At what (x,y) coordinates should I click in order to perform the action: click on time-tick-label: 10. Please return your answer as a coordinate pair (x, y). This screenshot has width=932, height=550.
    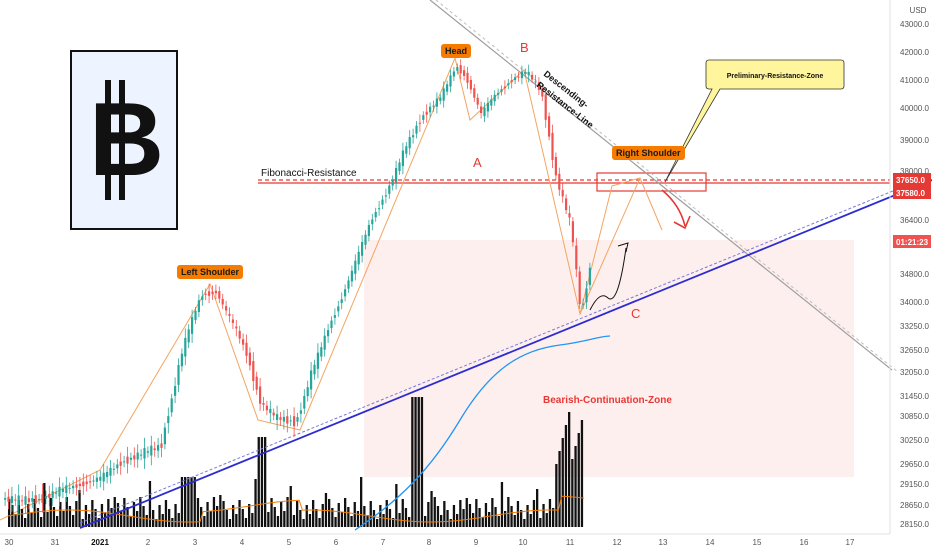
    Looking at the image, I should click on (523, 542).